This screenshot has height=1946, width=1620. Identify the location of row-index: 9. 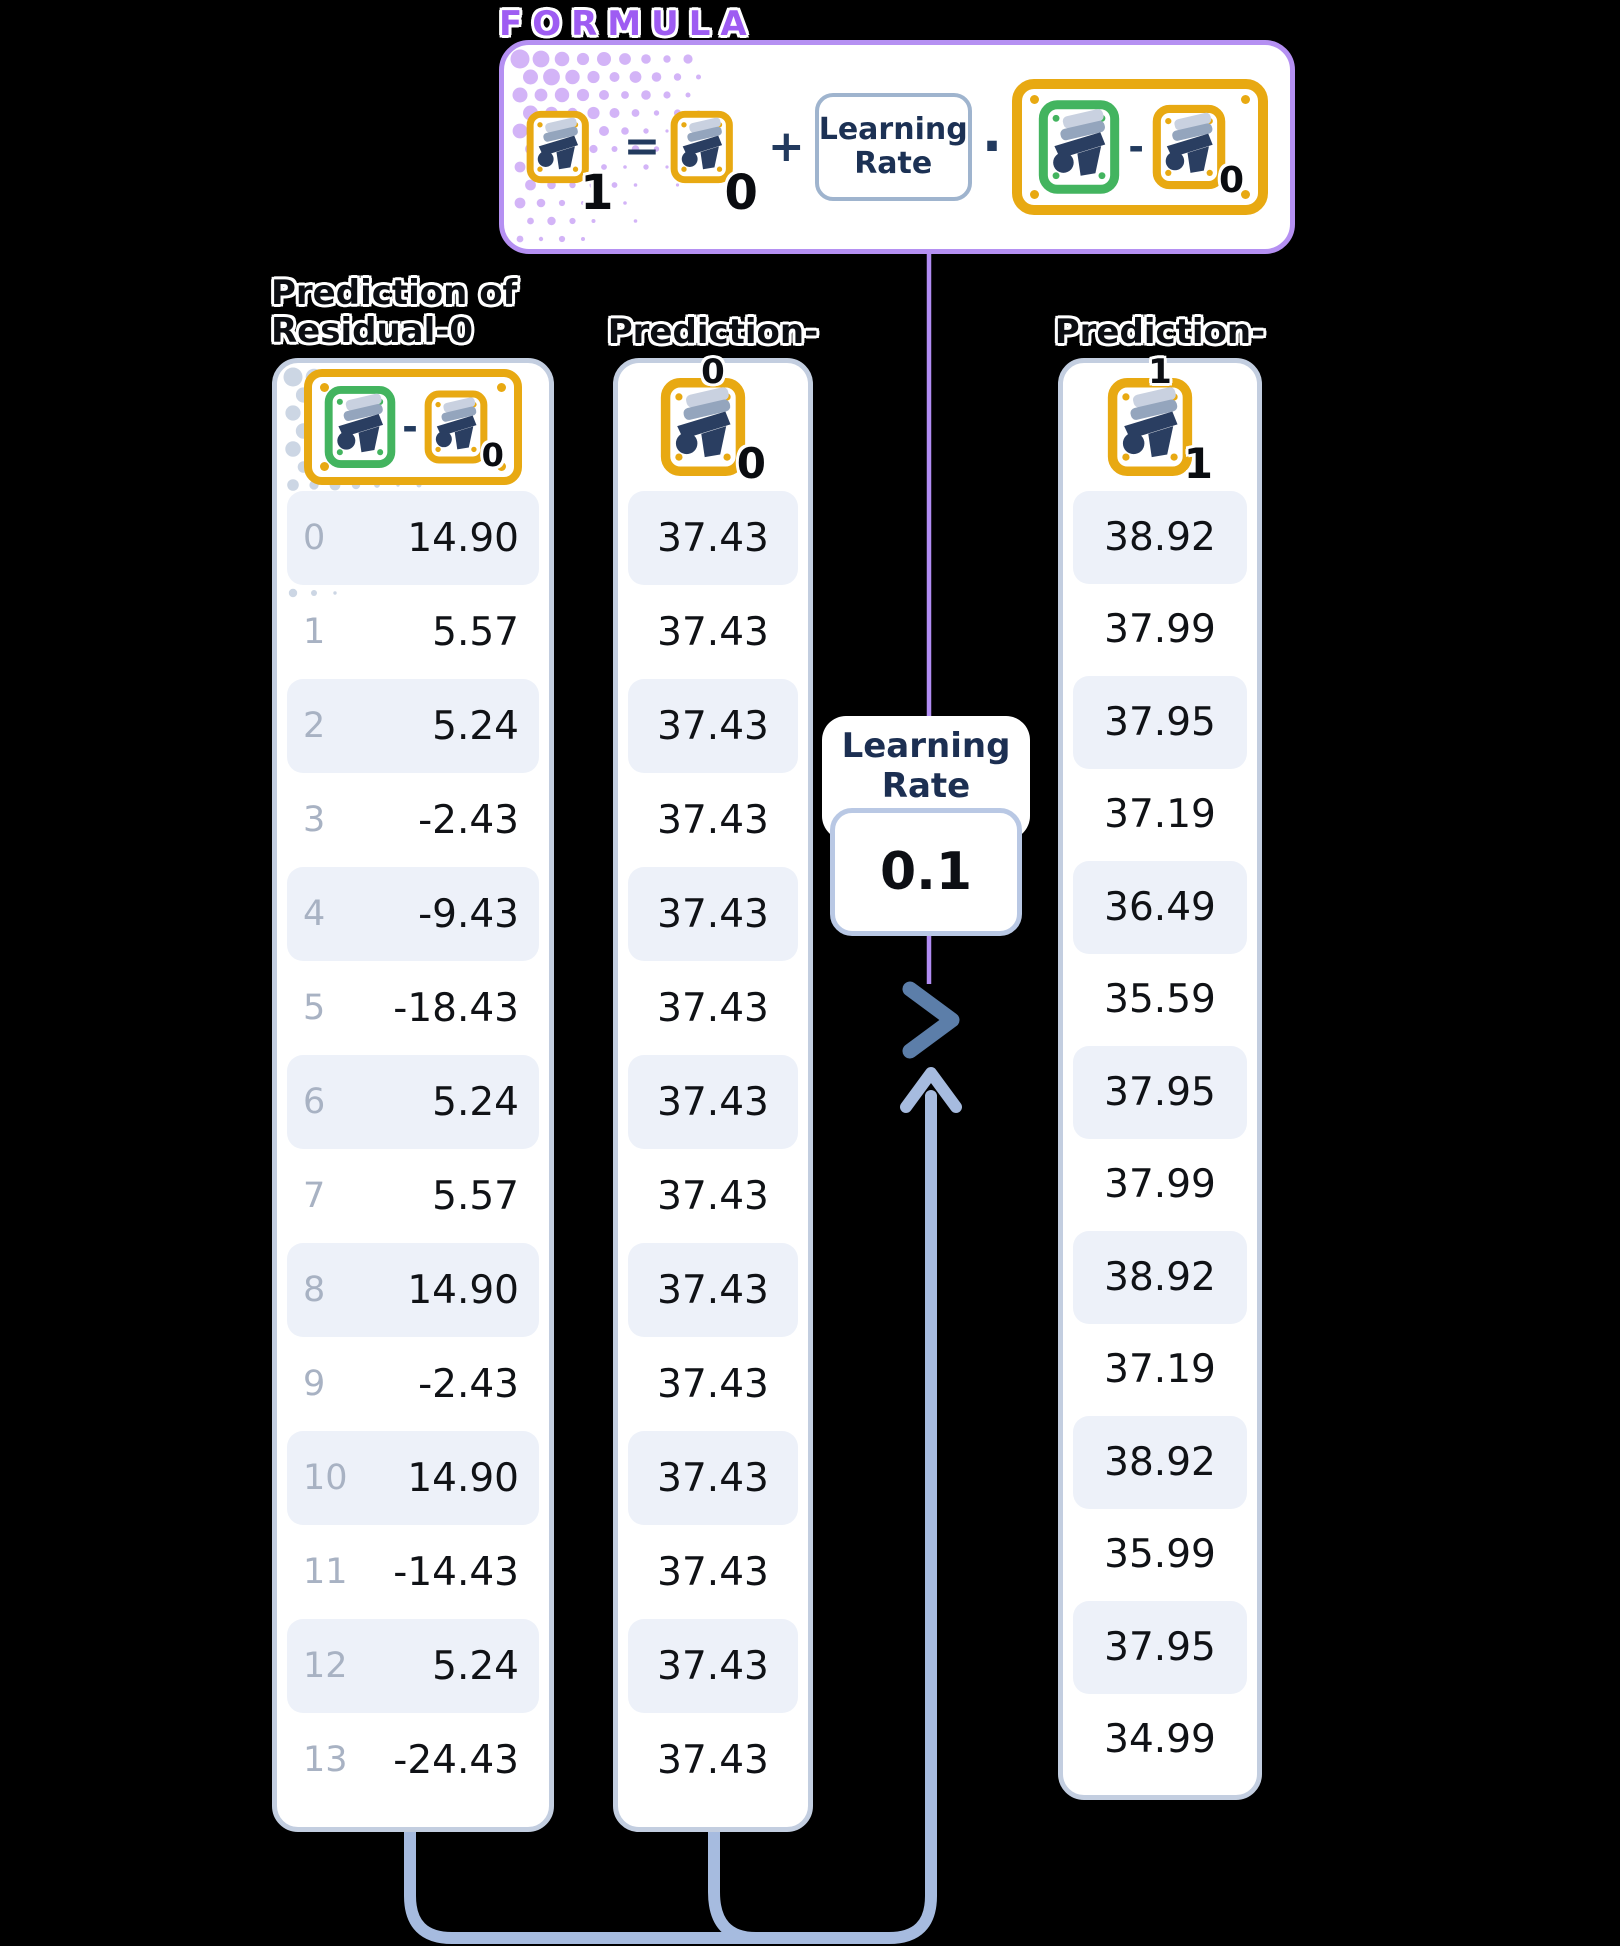
(314, 1384).